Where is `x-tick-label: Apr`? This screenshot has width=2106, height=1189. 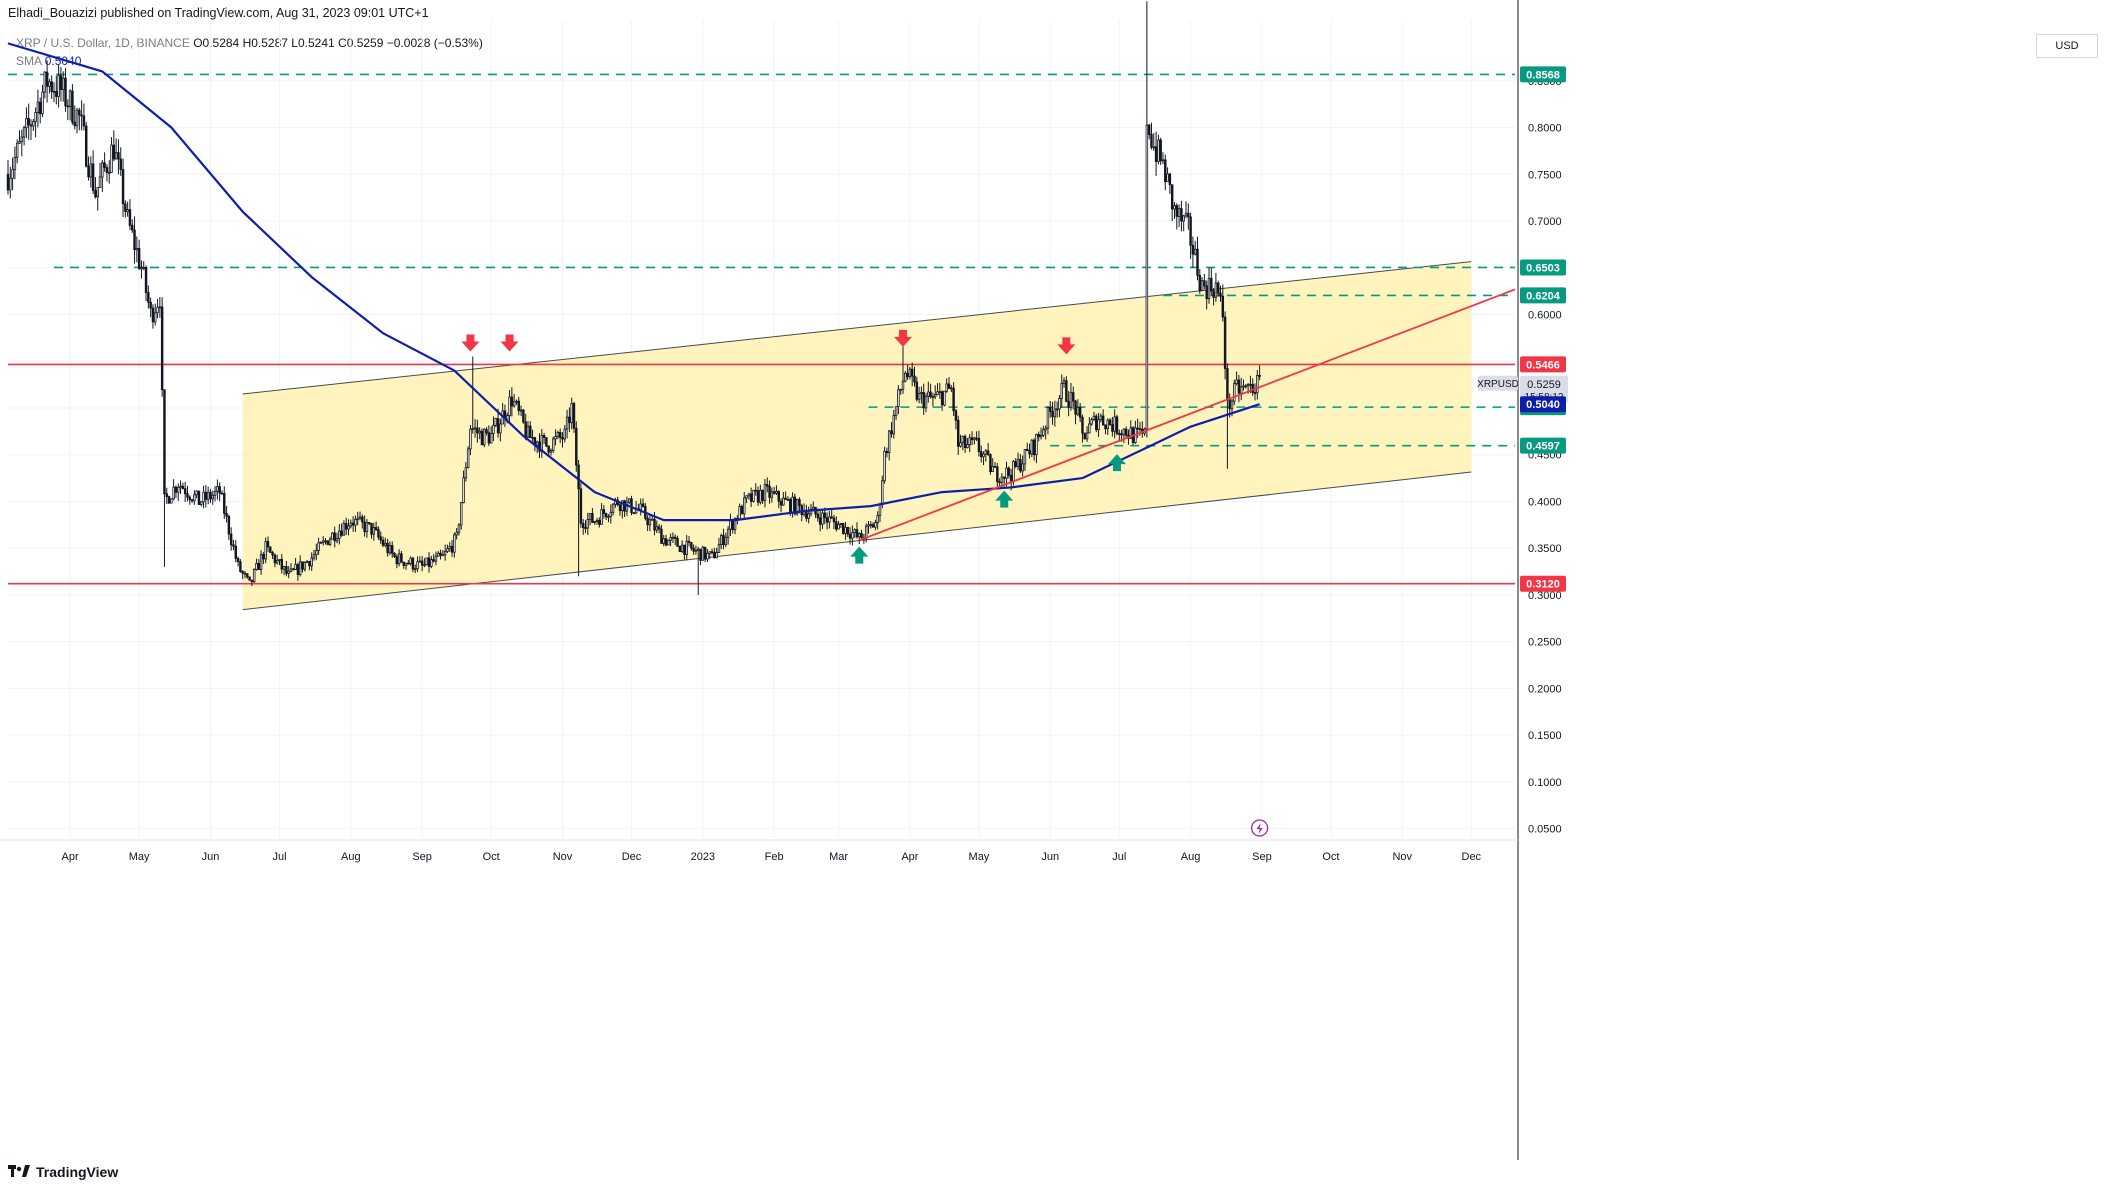
x-tick-label: Apr is located at coordinates (909, 857).